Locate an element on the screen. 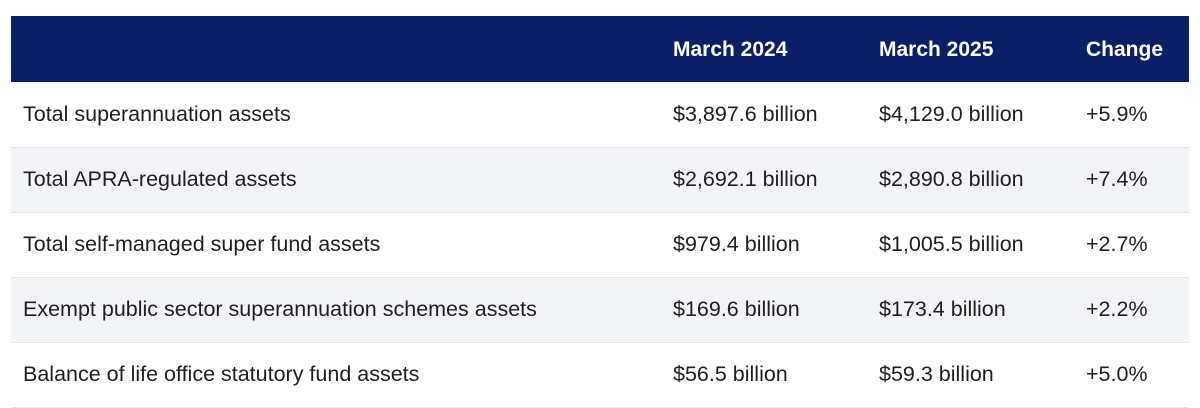  cell-march-2025: $4,129.0 billion is located at coordinates (951, 113).